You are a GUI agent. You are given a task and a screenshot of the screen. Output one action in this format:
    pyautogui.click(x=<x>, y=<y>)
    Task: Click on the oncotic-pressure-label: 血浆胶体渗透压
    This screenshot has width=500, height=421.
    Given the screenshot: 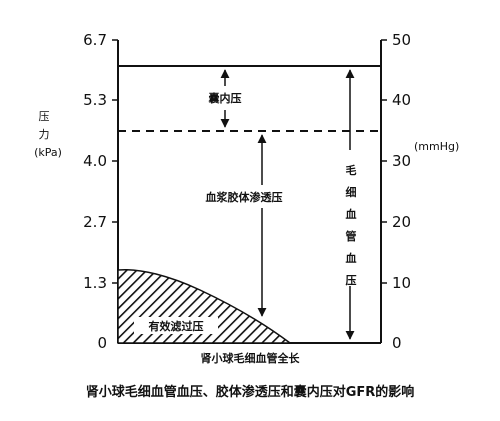 What is the action you would take?
    pyautogui.click(x=244, y=197)
    